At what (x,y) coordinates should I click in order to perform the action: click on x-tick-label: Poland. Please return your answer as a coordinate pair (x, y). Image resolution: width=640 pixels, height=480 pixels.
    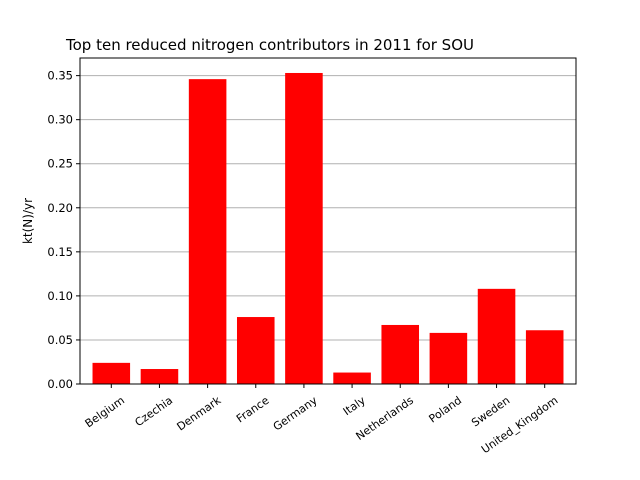
    Looking at the image, I should click on (446, 410).